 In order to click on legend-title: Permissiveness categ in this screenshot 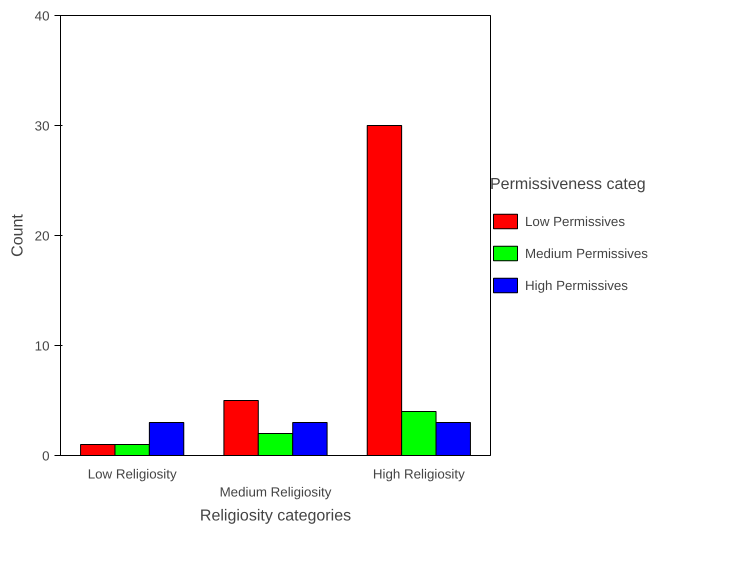, I will do `click(568, 185)`.